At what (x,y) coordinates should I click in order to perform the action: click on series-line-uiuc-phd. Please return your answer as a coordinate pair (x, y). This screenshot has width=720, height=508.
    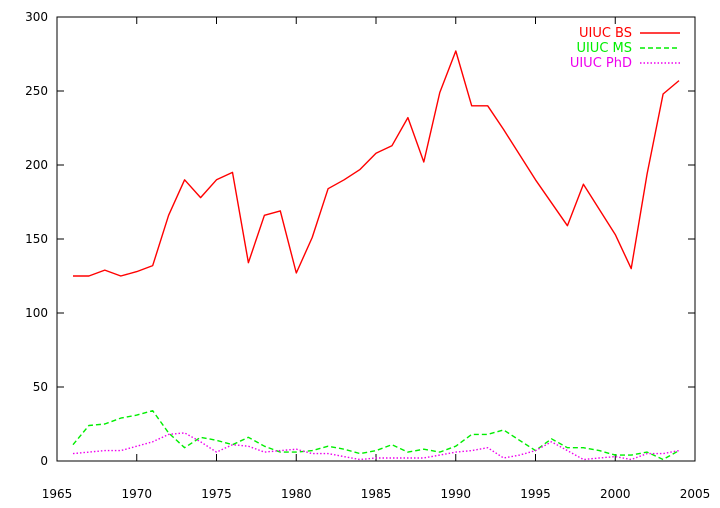
    Looking at the image, I should click on (376, 446).